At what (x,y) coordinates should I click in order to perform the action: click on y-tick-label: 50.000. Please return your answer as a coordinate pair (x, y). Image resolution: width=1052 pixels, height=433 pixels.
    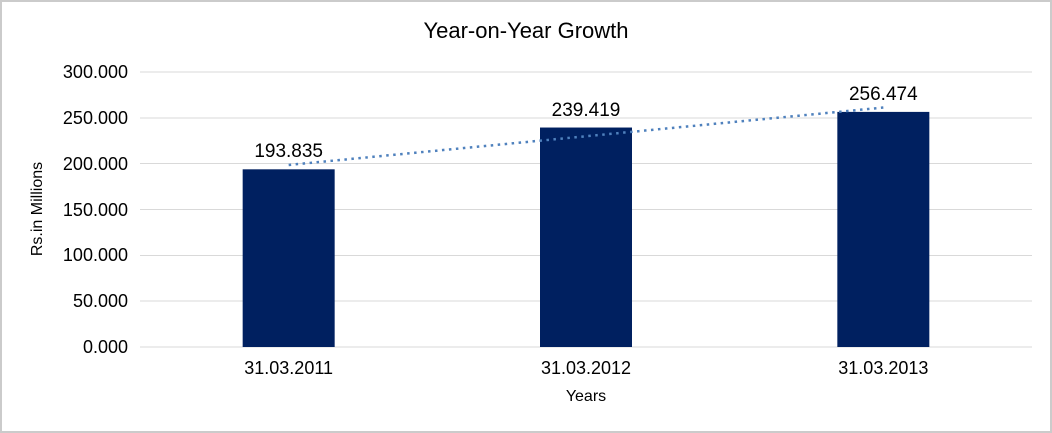
    Looking at the image, I should click on (100, 301).